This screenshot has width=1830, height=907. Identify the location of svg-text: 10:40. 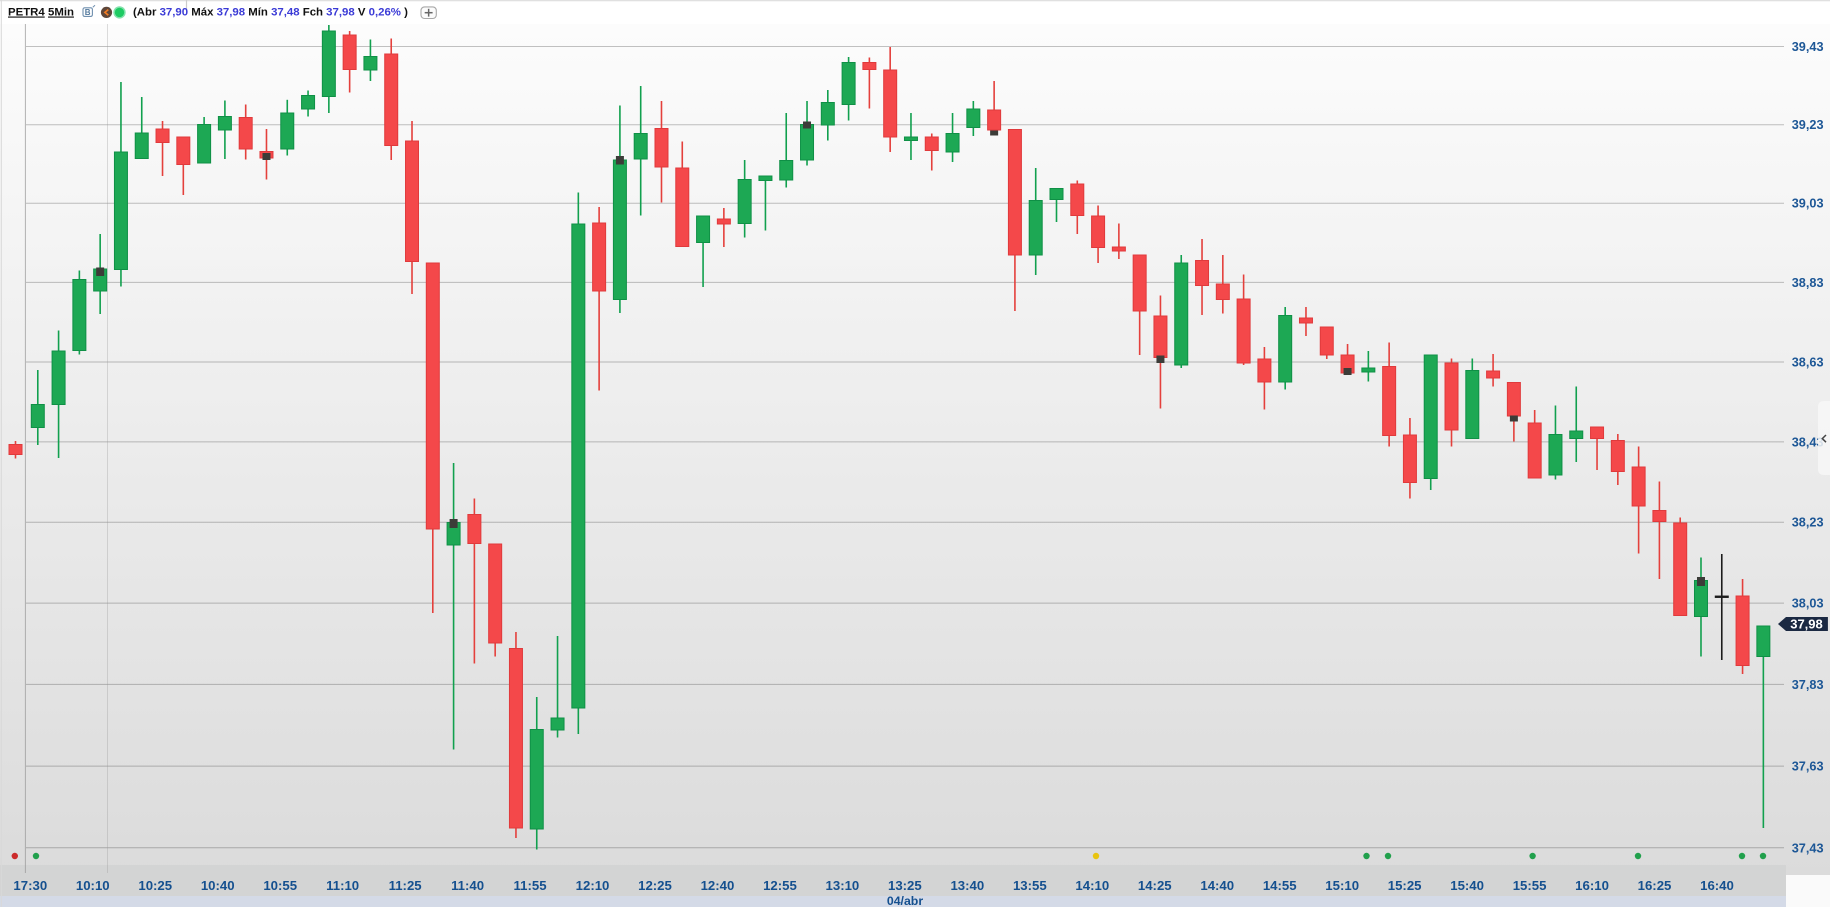
(218, 885).